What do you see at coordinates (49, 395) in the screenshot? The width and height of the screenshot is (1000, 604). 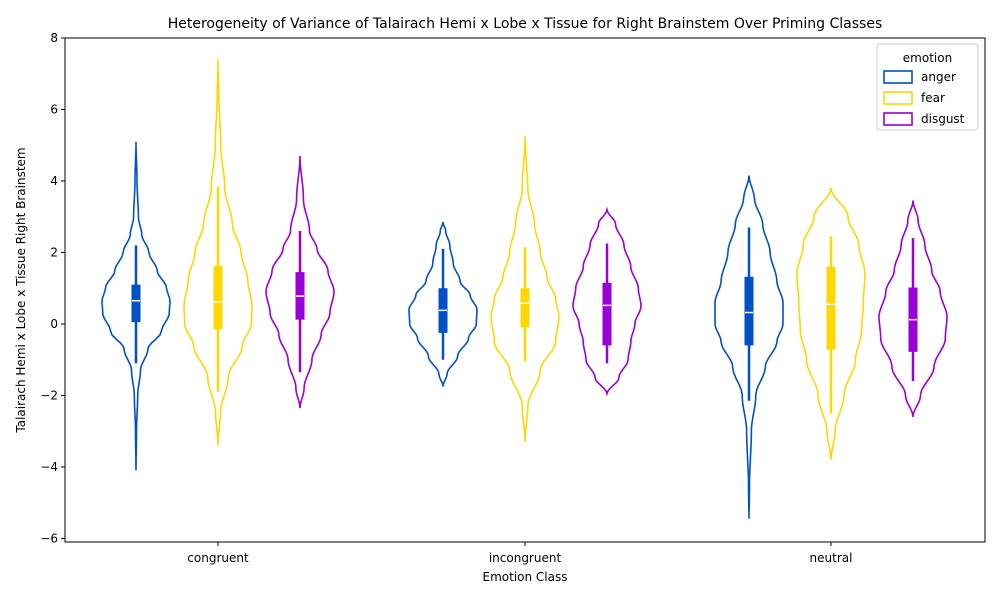 I see `y-tick-label: −2` at bounding box center [49, 395].